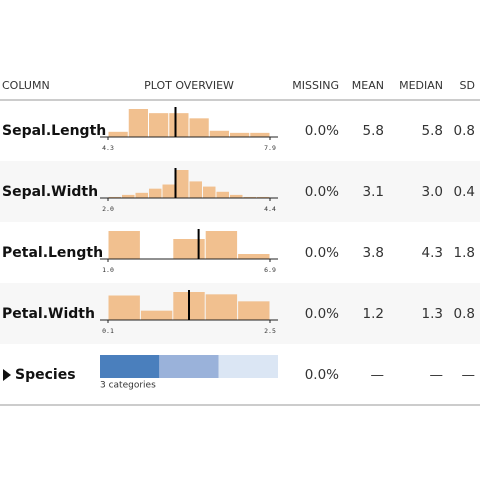 The height and width of the screenshot is (480, 480). What do you see at coordinates (108, 331) in the screenshot?
I see `axis-label: 0.1` at bounding box center [108, 331].